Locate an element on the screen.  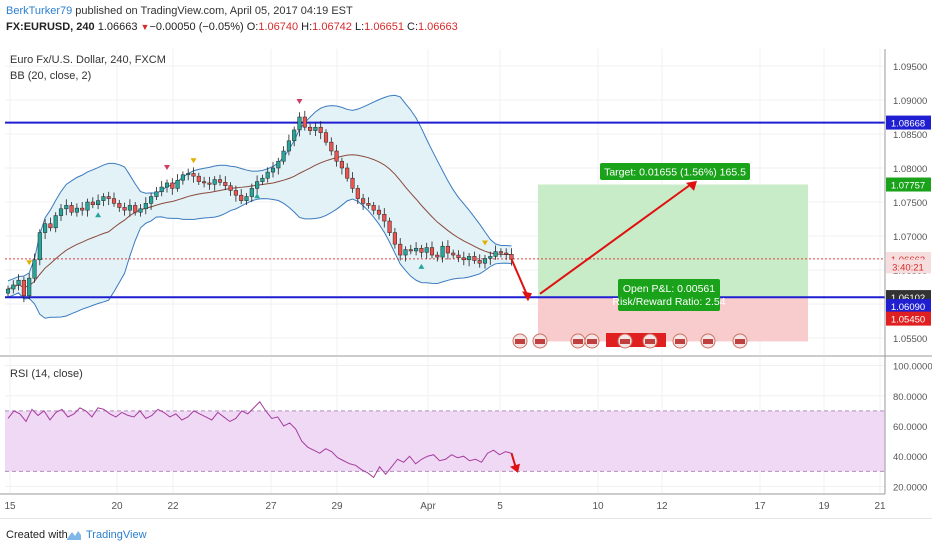
time-tick-label: 15 is located at coordinates (10, 506).